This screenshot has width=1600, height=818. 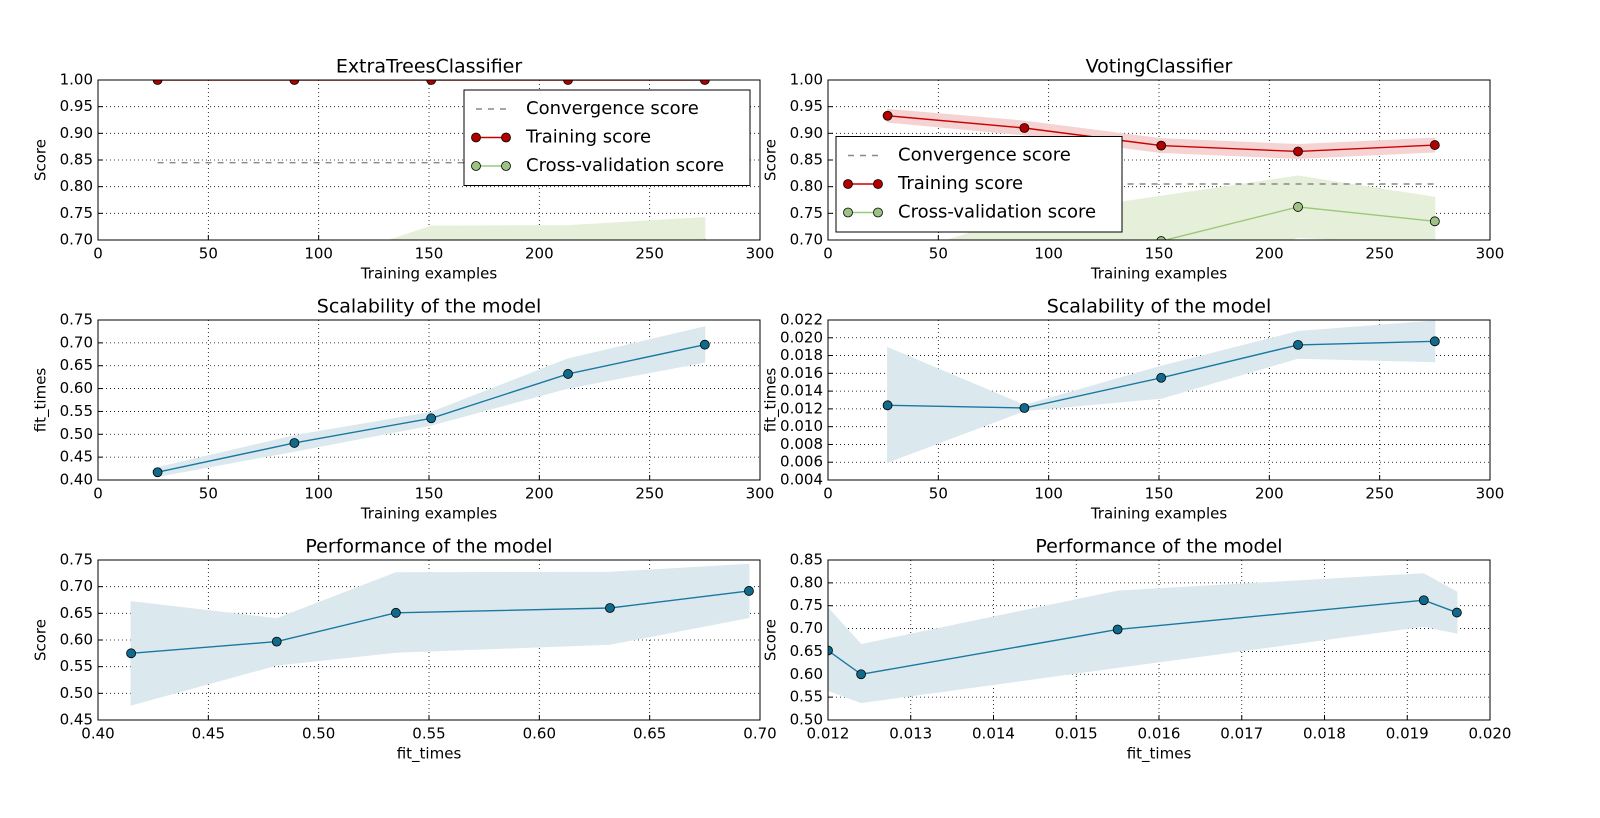 What do you see at coordinates (41, 160) in the screenshot?
I see `y-axis-label: Score` at bounding box center [41, 160].